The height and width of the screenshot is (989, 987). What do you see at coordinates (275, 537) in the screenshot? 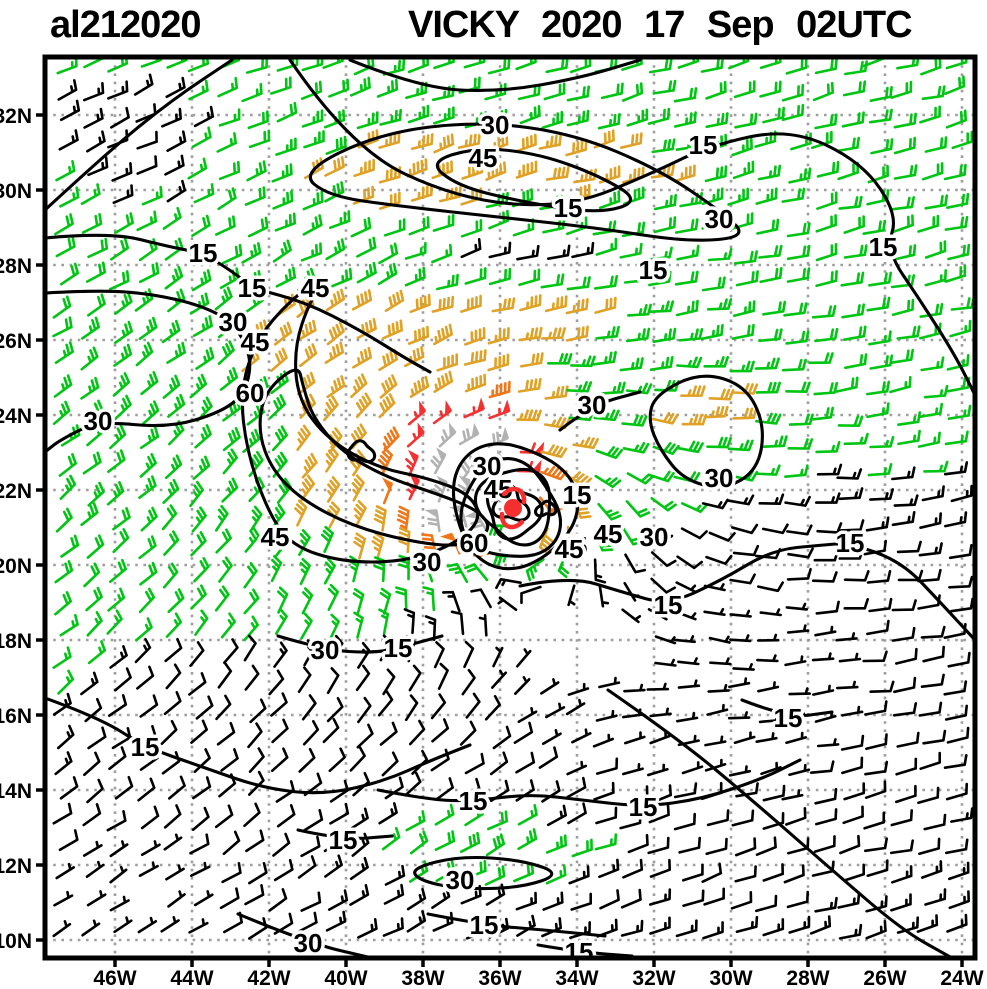
I see `contour-label: 45` at bounding box center [275, 537].